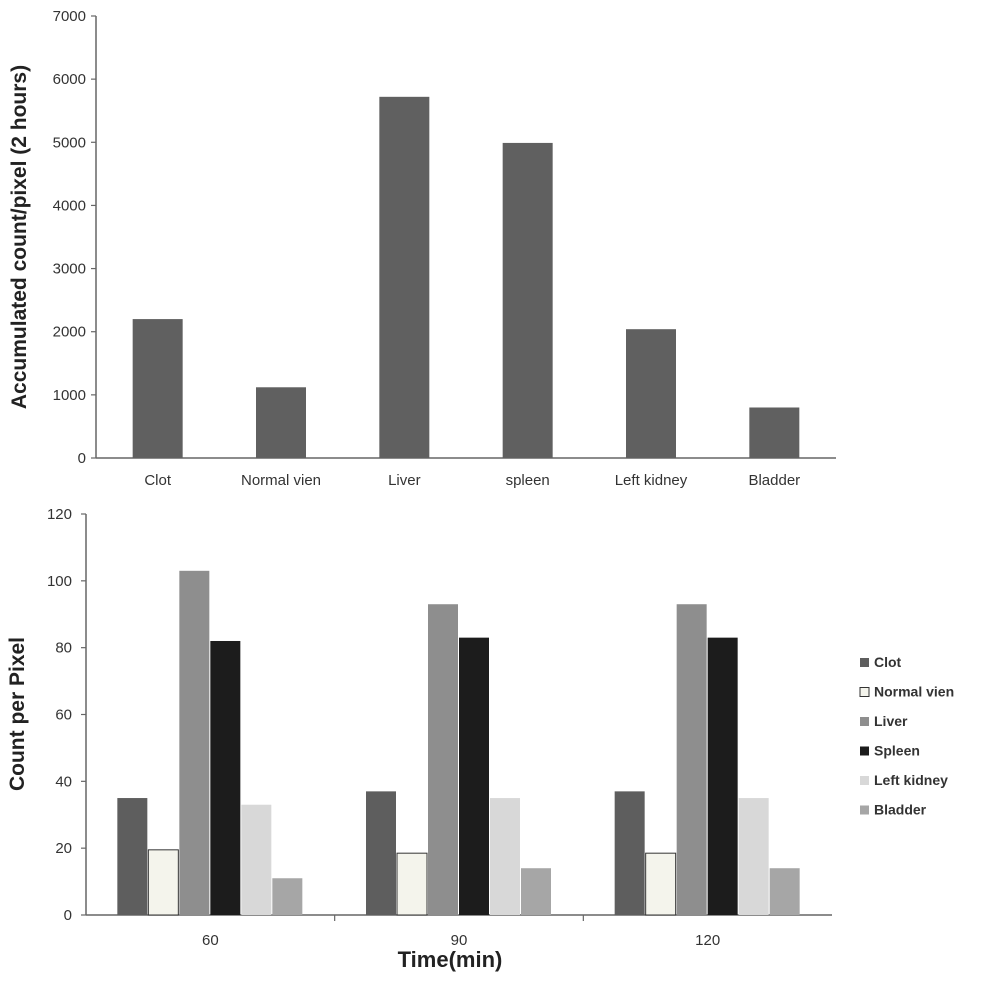 The height and width of the screenshot is (983, 1000). I want to click on top-y-axis-label: Accumulated count/pixel (2 hours), so click(19, 237).